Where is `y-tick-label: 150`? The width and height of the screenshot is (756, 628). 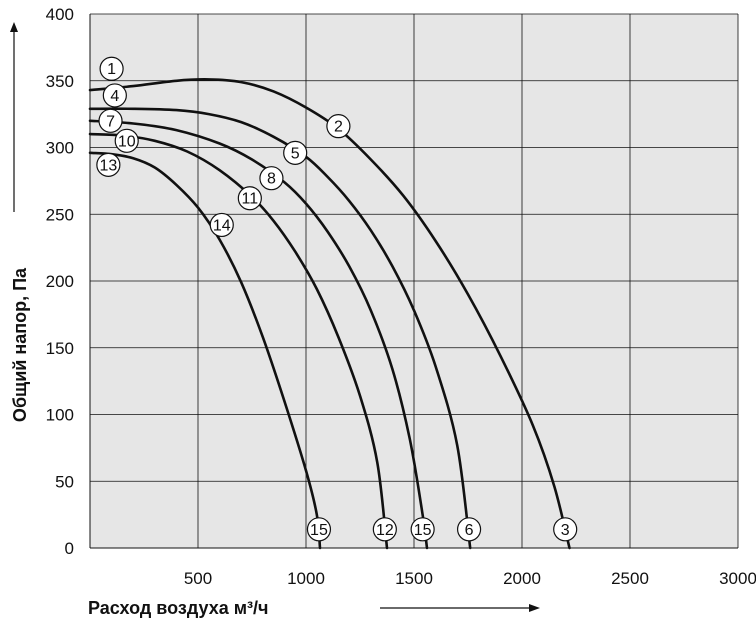 y-tick-label: 150 is located at coordinates (60, 348).